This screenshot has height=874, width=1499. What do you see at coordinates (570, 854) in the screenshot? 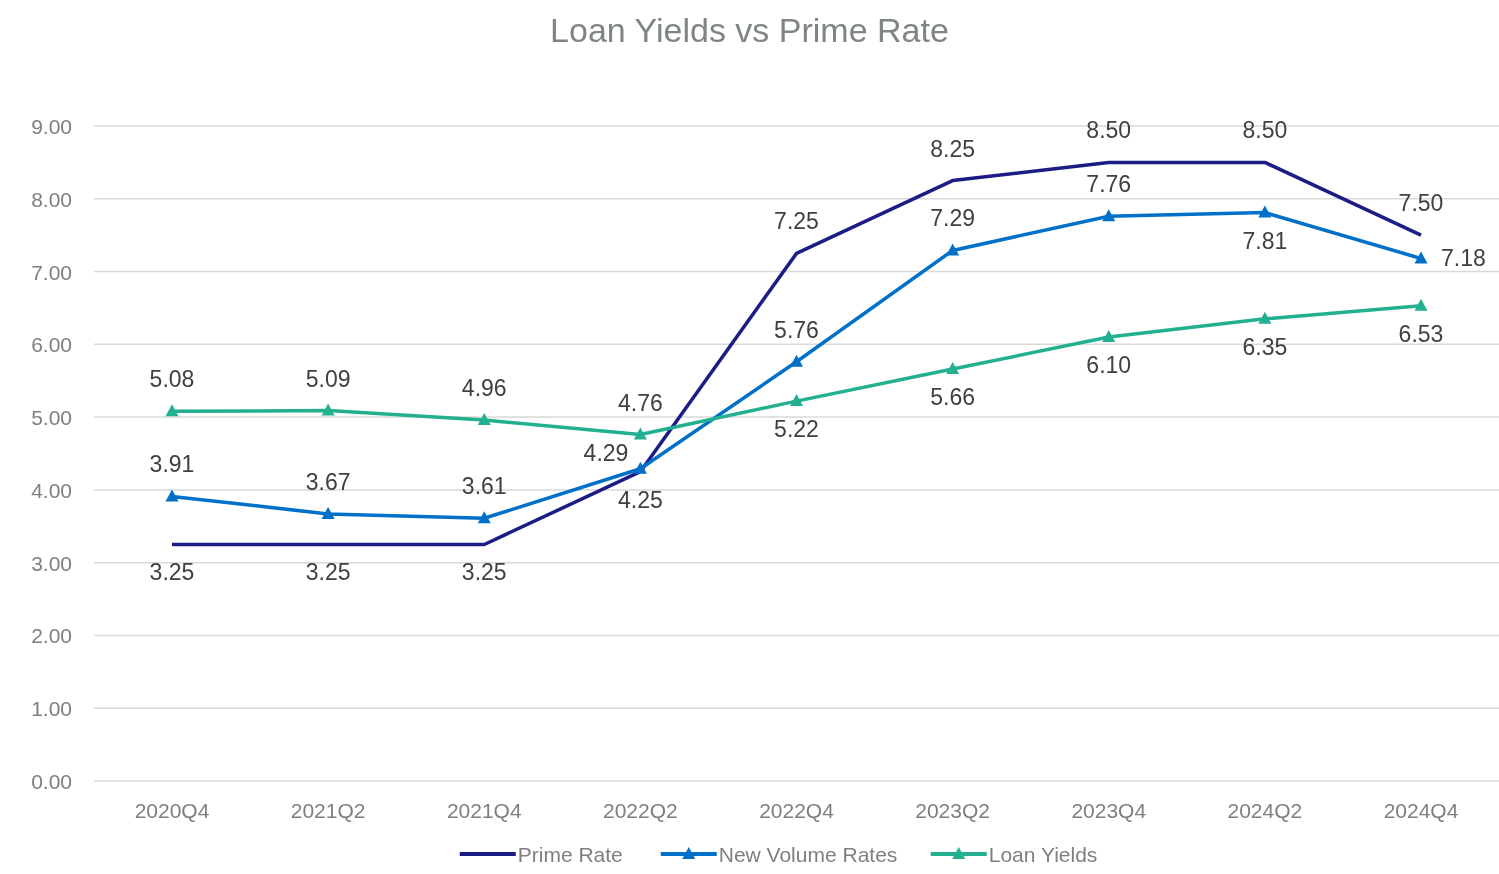
I see `legend-label: Prime Rate` at bounding box center [570, 854].